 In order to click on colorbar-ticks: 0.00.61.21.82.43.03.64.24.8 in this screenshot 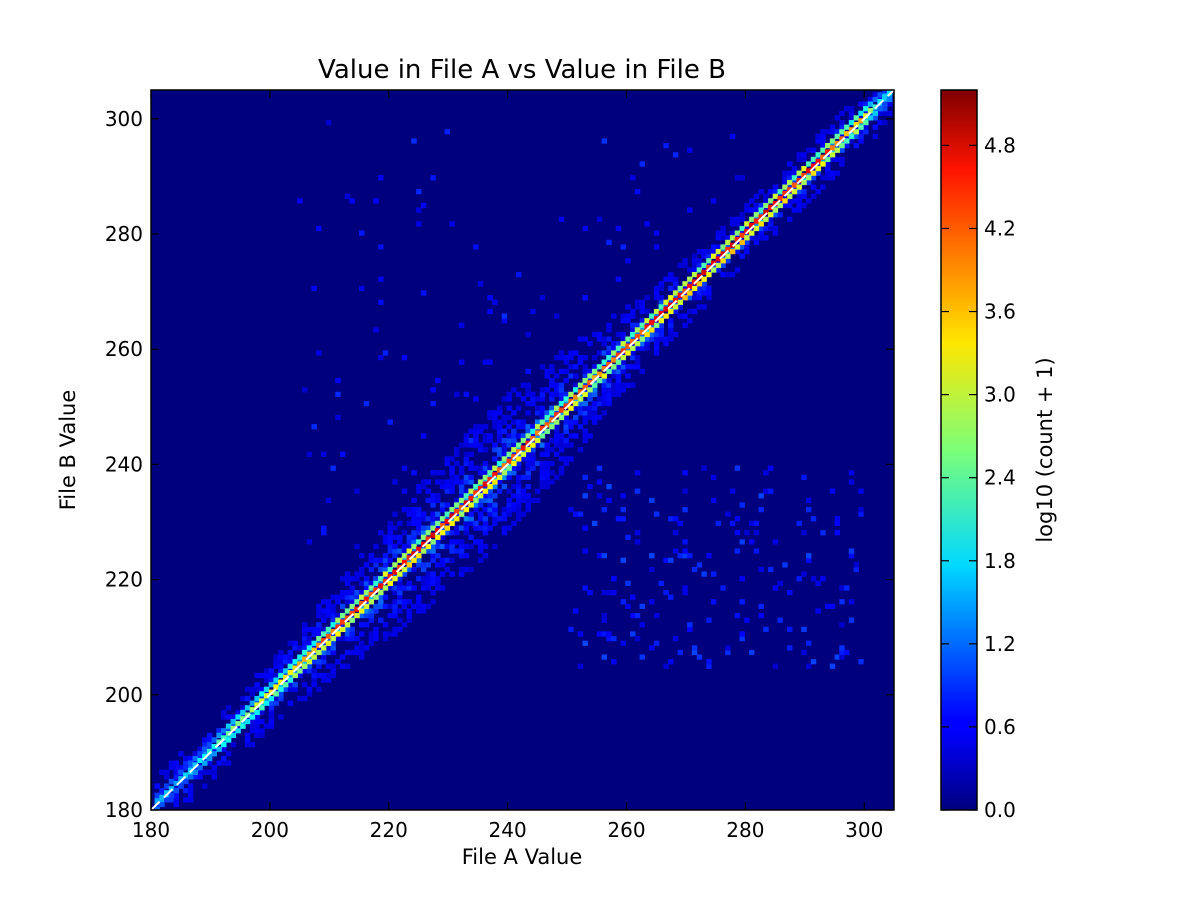, I will do `click(978, 477)`.